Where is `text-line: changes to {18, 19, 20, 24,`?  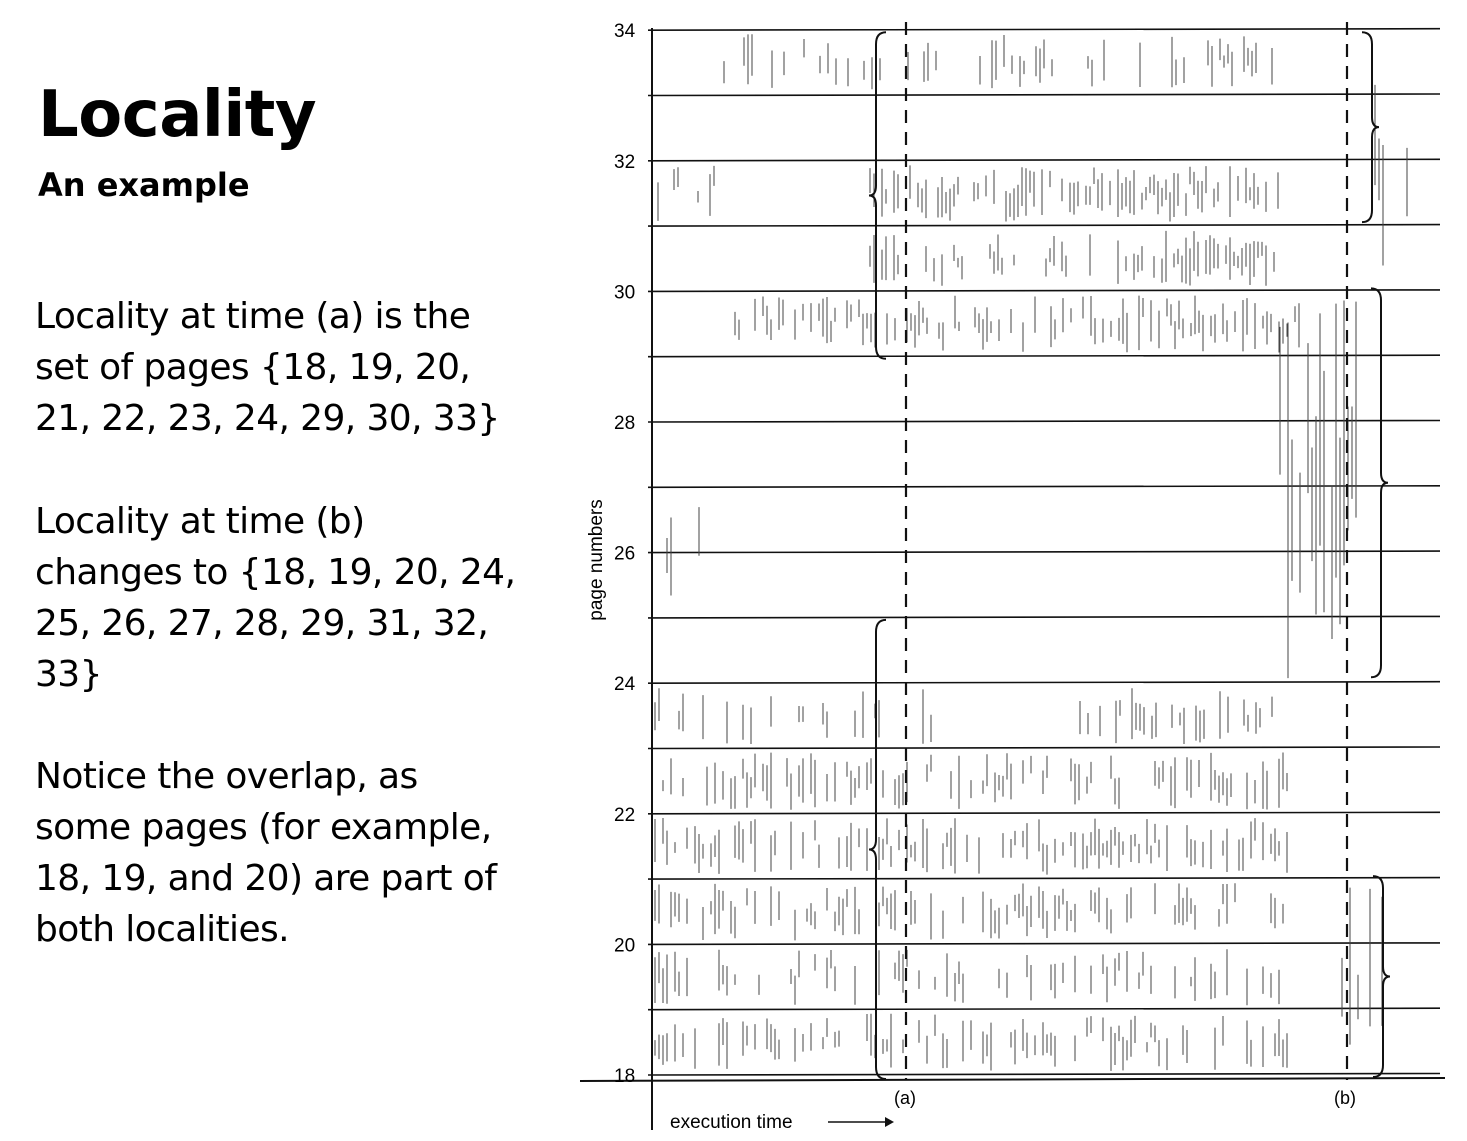 text-line: changes to {18, 19, 20, 24, is located at coordinates (275, 572).